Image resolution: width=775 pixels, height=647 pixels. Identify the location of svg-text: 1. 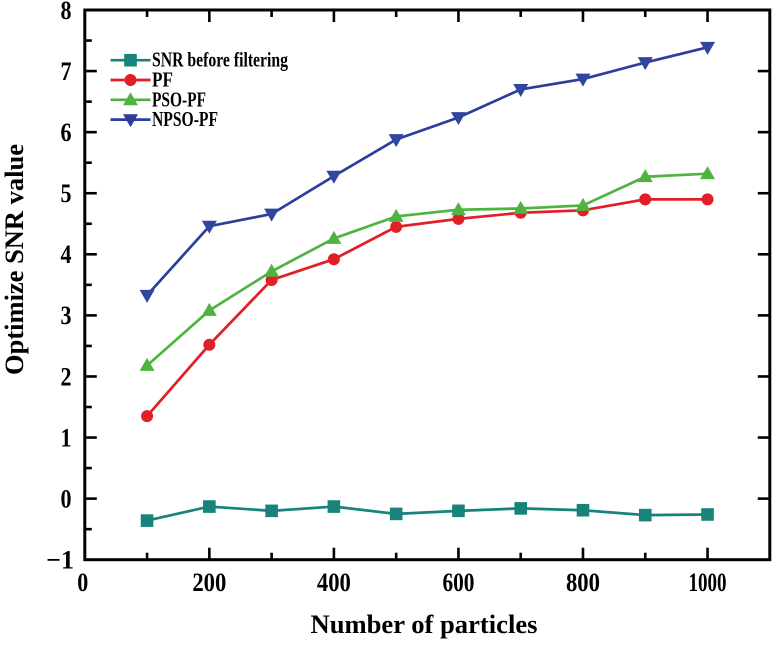
(66, 437).